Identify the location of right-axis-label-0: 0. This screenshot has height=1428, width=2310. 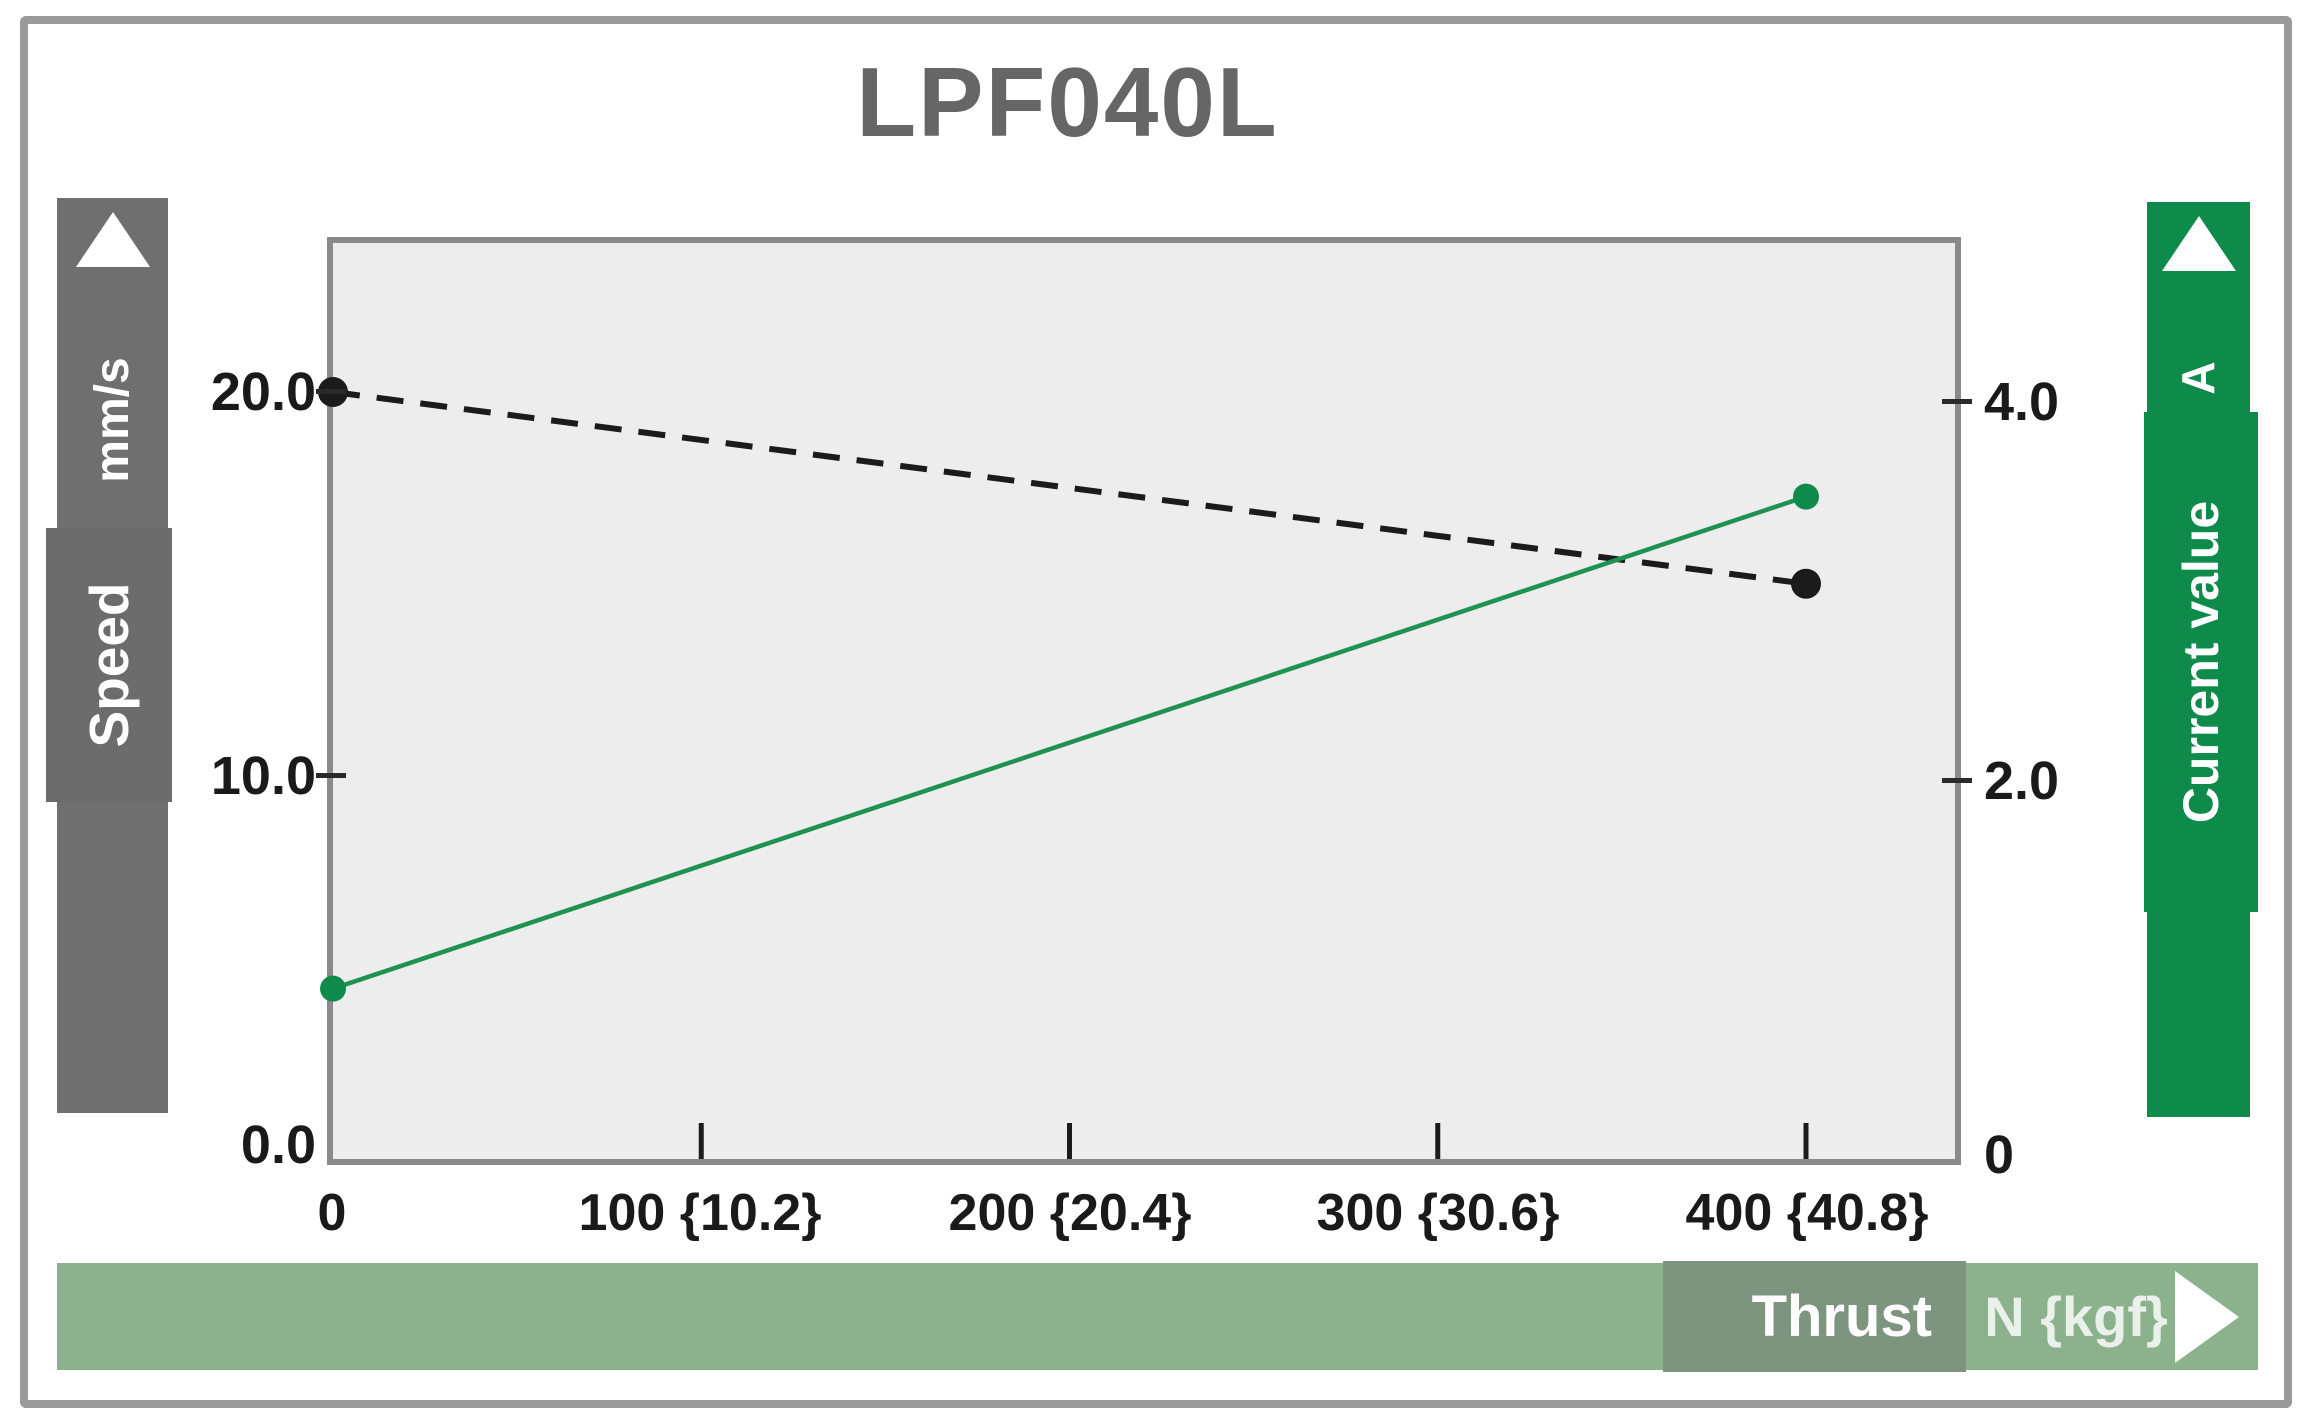
(1999, 1155).